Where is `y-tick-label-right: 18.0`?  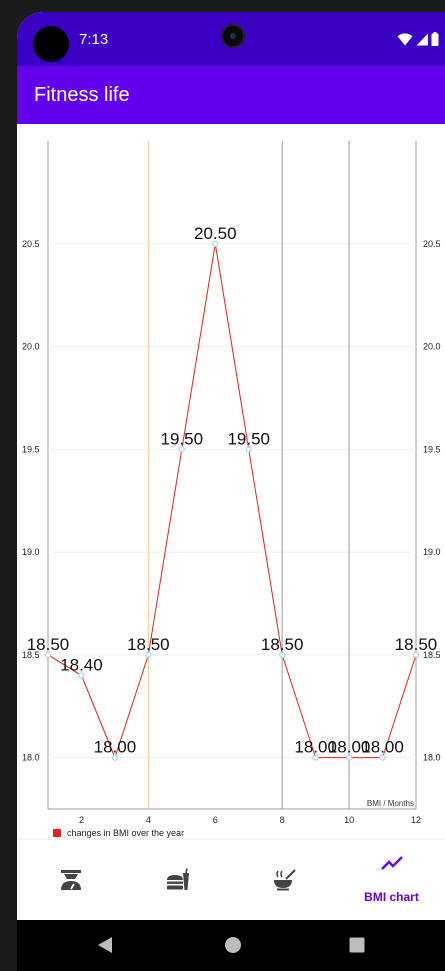 y-tick-label-right: 18.0 is located at coordinates (432, 758).